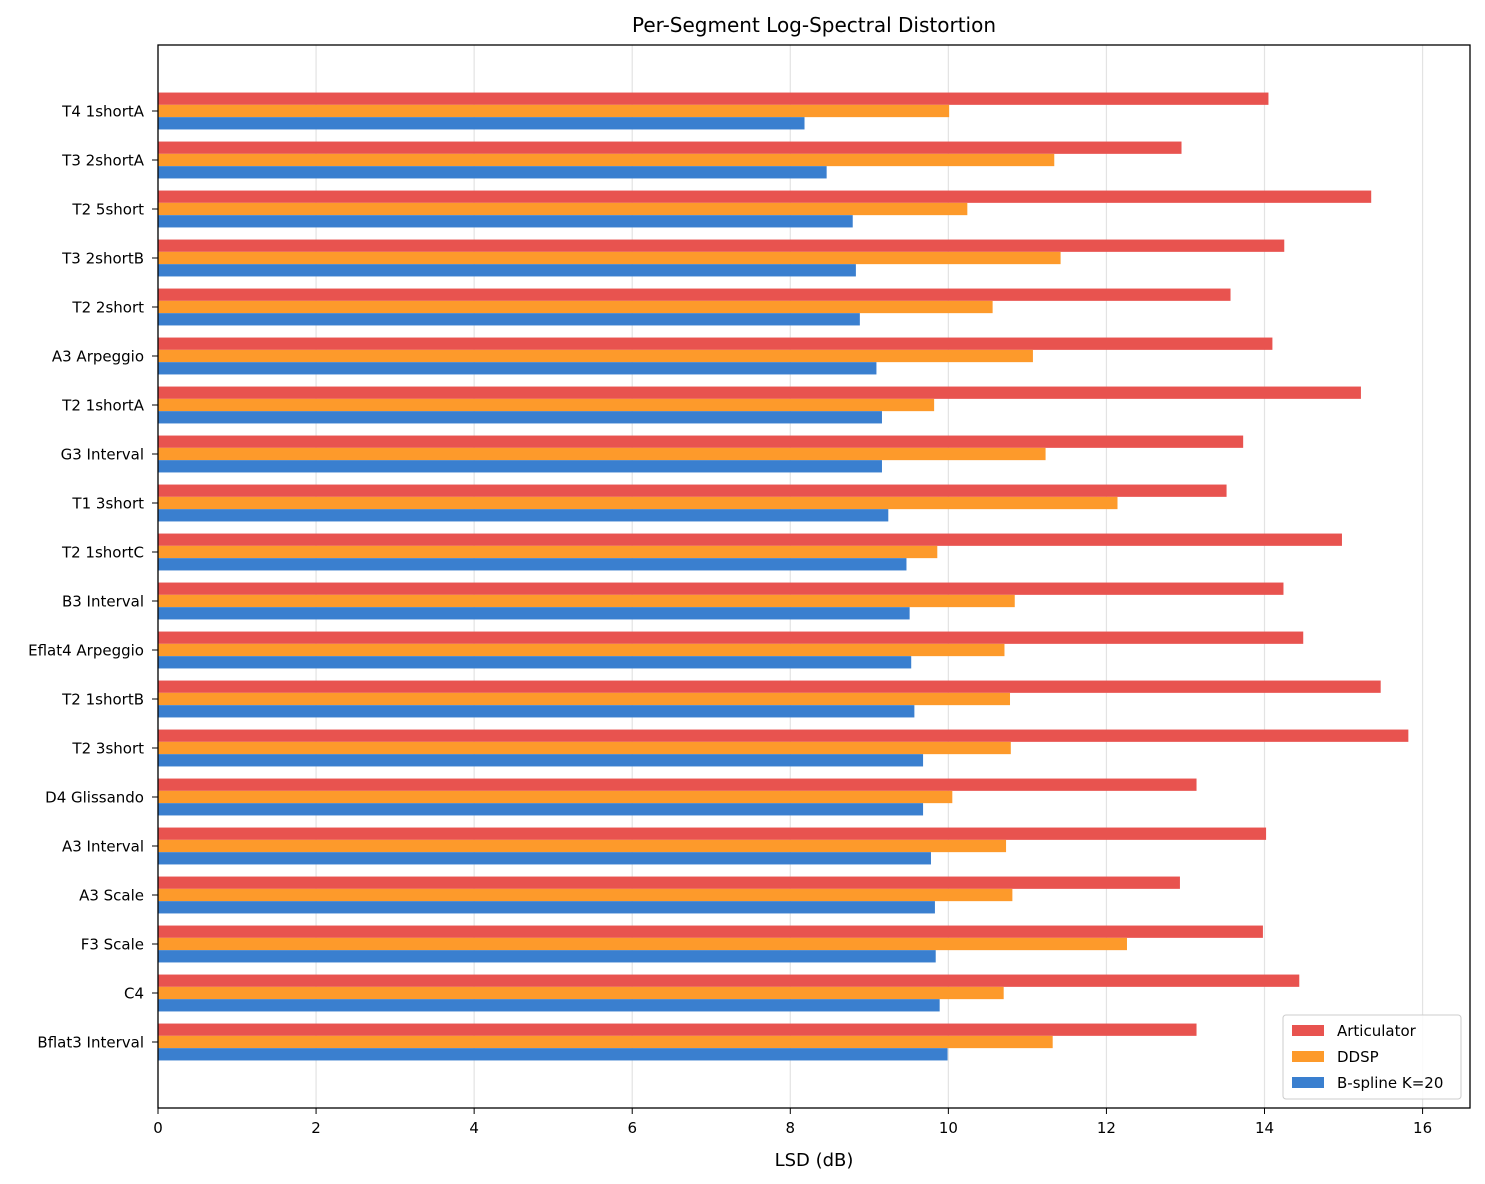 The image size is (1485, 1184). Describe the element at coordinates (1377, 1031) in the screenshot. I see `legend-label-0: Articulator` at that location.